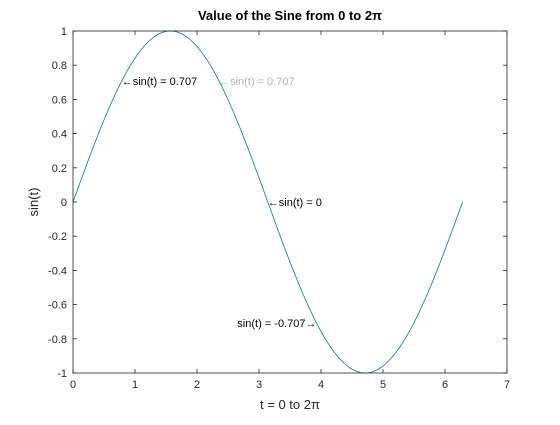 The height and width of the screenshot is (425, 560). Describe the element at coordinates (507, 385) in the screenshot. I see `x-tick-label: 7` at that location.